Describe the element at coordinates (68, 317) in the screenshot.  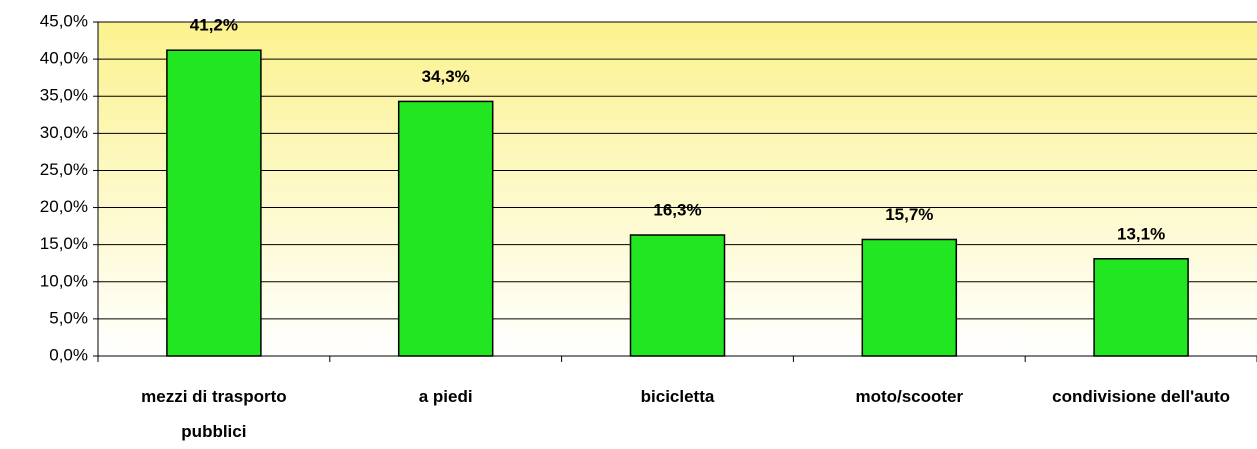
I see `y-tick-label: 5,0%` at that location.